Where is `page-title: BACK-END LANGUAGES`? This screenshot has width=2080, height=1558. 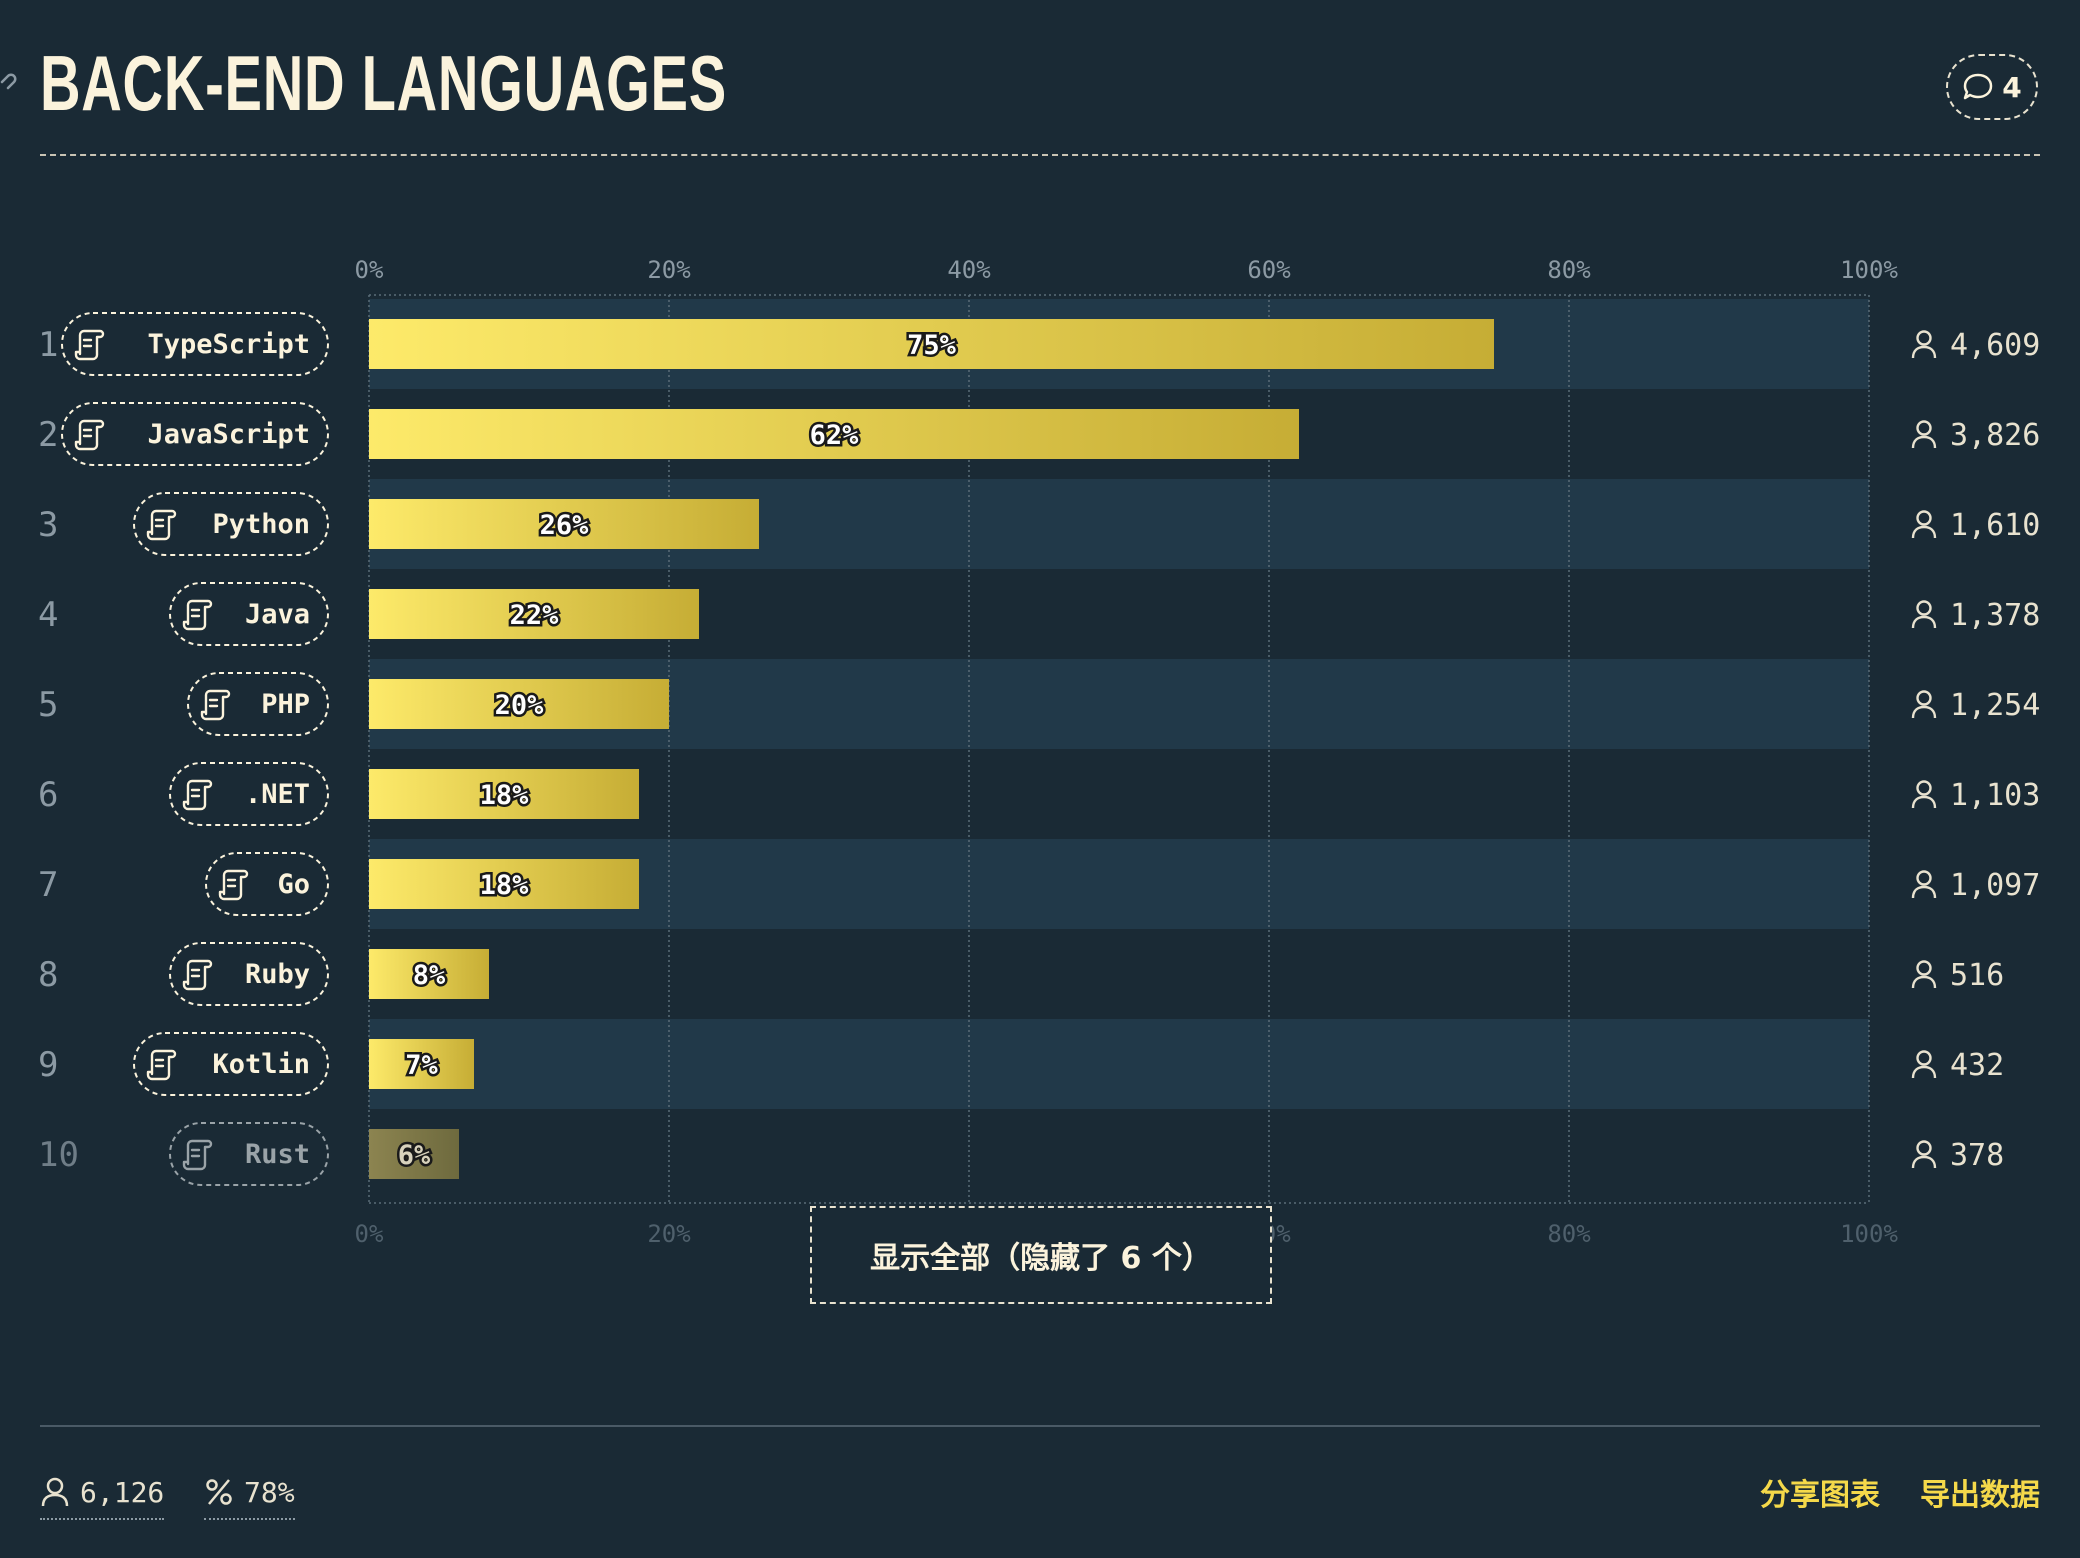 page-title: BACK-END LANGUAGES is located at coordinates (383, 83).